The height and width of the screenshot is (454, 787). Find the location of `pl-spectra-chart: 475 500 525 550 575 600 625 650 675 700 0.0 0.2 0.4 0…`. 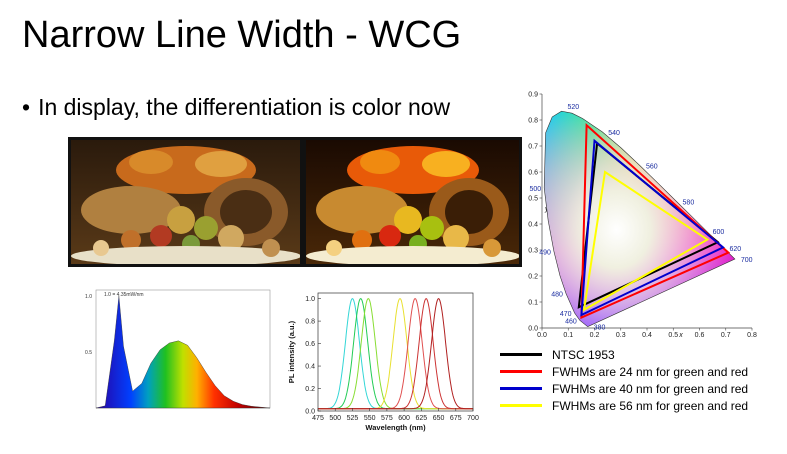

pl-spectra-chart: 475 500 525 550 575 600 625 650 675 700 0.0 0.2 0.4 0… is located at coordinates (383, 362).